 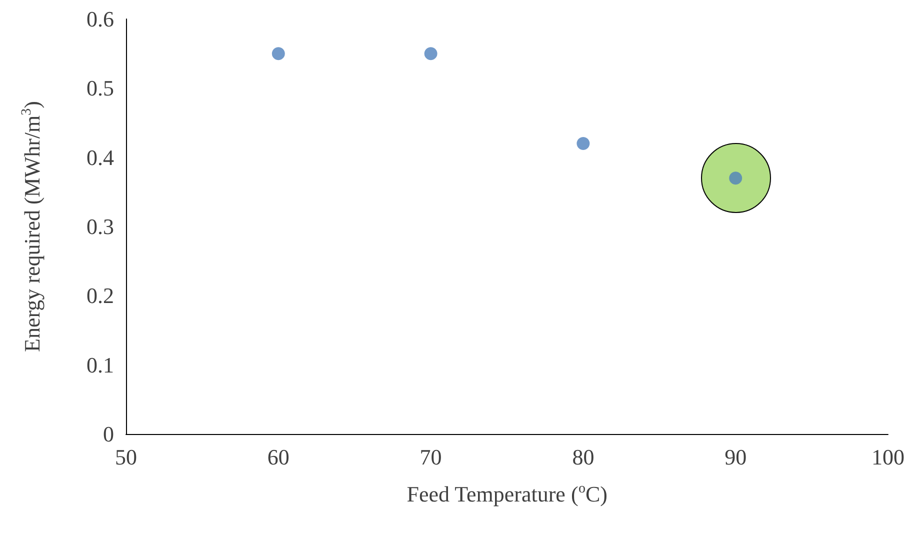 What do you see at coordinates (100, 88) in the screenshot?
I see `y-tick-label: 0.5` at bounding box center [100, 88].